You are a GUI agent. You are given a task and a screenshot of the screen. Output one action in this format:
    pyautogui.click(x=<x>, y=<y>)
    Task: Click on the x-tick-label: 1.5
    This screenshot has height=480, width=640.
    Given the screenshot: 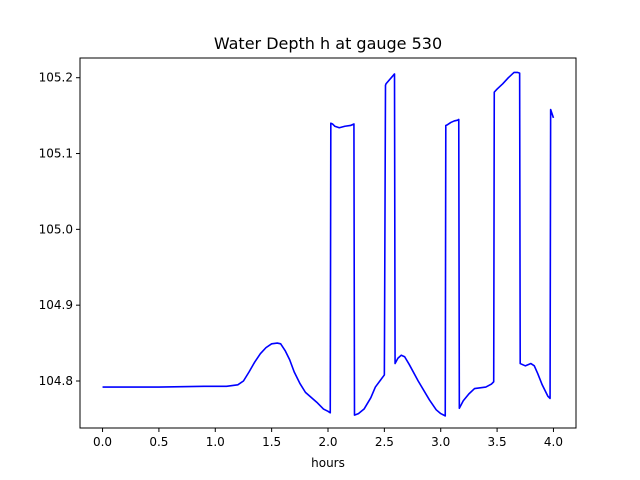 What is the action you would take?
    pyautogui.click(x=271, y=442)
    